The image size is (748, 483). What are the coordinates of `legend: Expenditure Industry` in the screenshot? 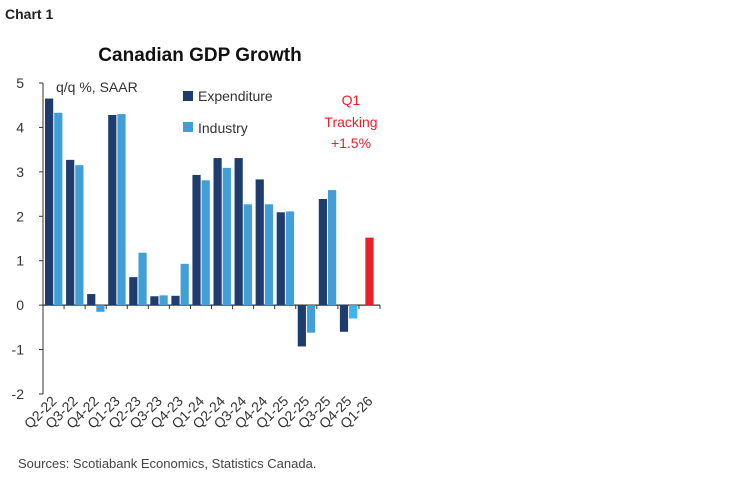 It's located at (228, 112).